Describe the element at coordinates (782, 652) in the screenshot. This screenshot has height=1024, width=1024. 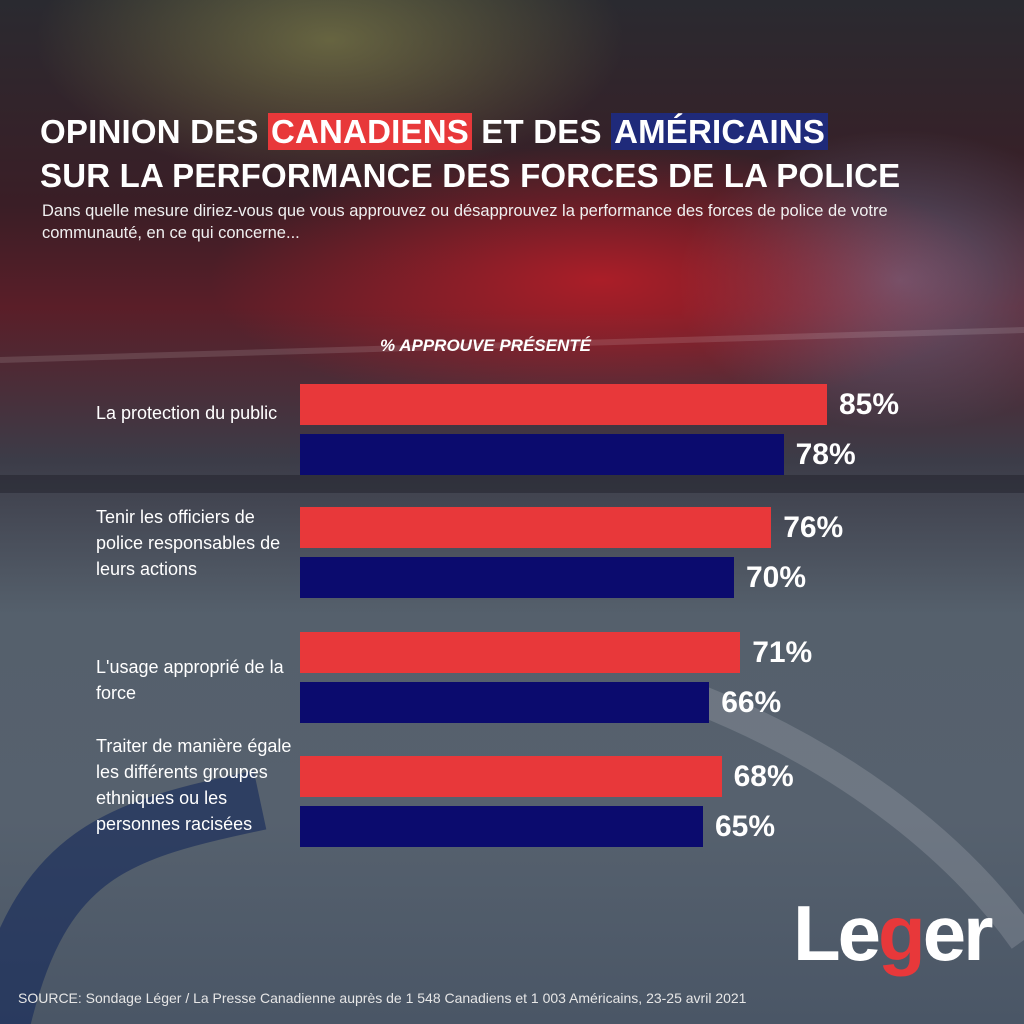
I see `data-label: 71%` at that location.